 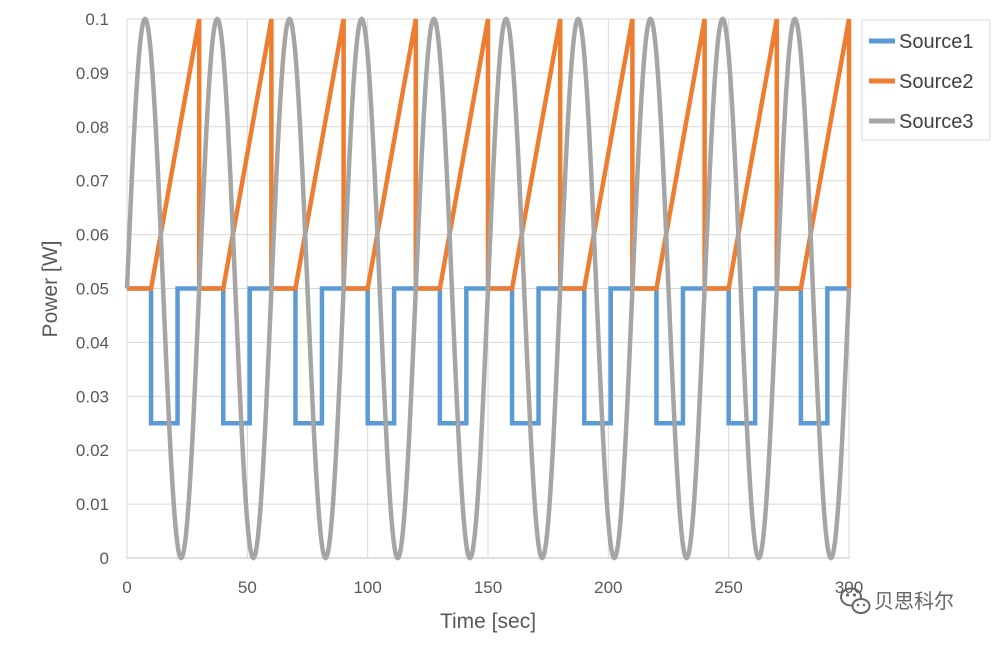 What do you see at coordinates (855, 600) in the screenshot?
I see `wechat-icon` at bounding box center [855, 600].